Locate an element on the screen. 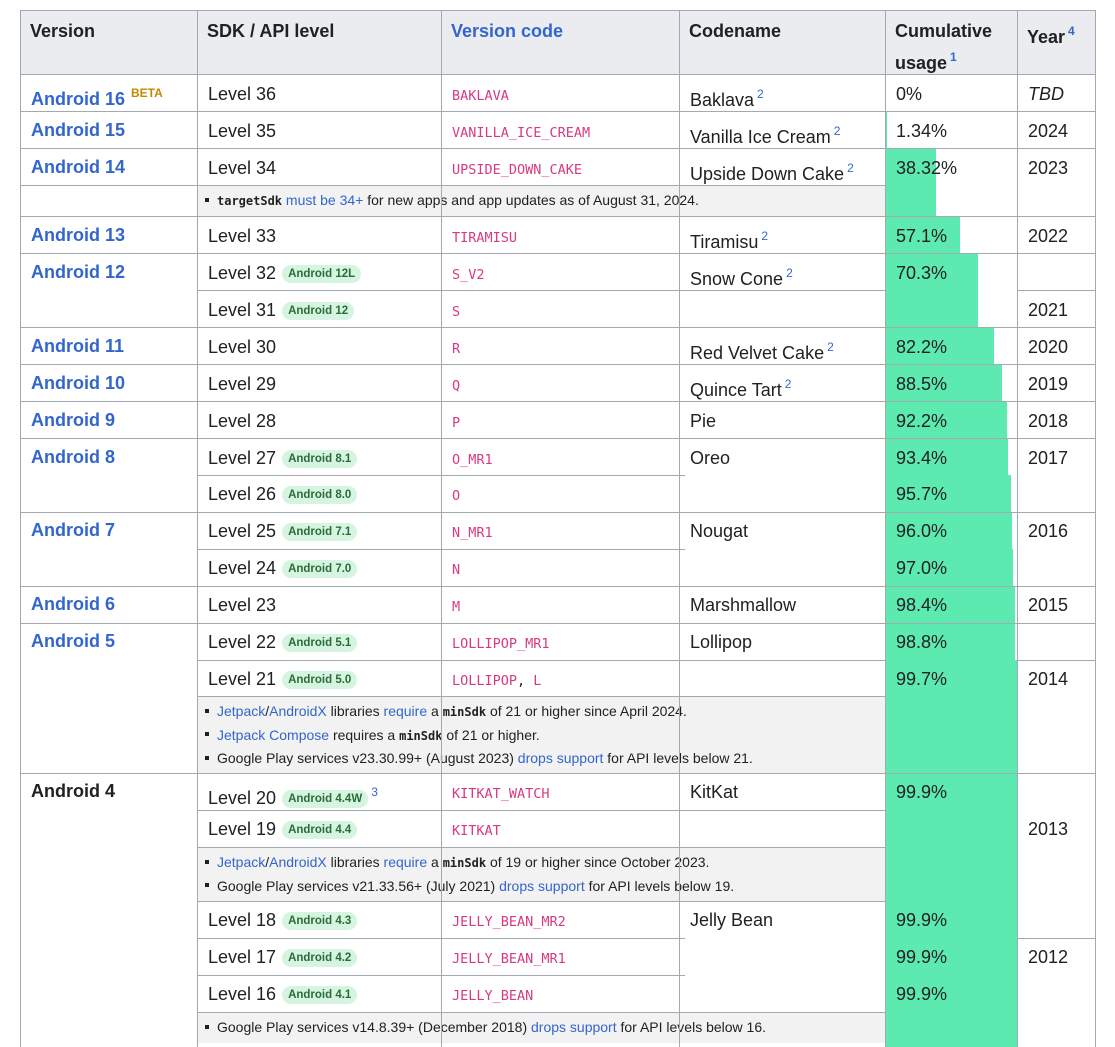 This screenshot has width=1115, height=1047. codename-jelly-bean: Jelly Bean is located at coordinates (732, 920).